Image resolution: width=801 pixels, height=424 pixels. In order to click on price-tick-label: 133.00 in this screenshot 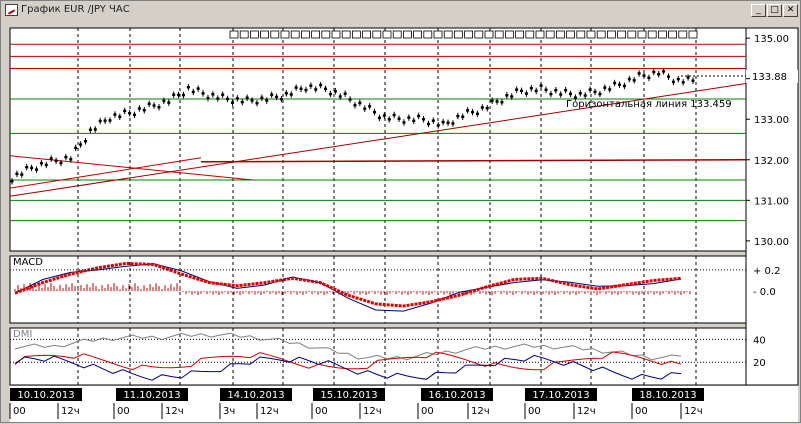, I will do `click(771, 120)`.